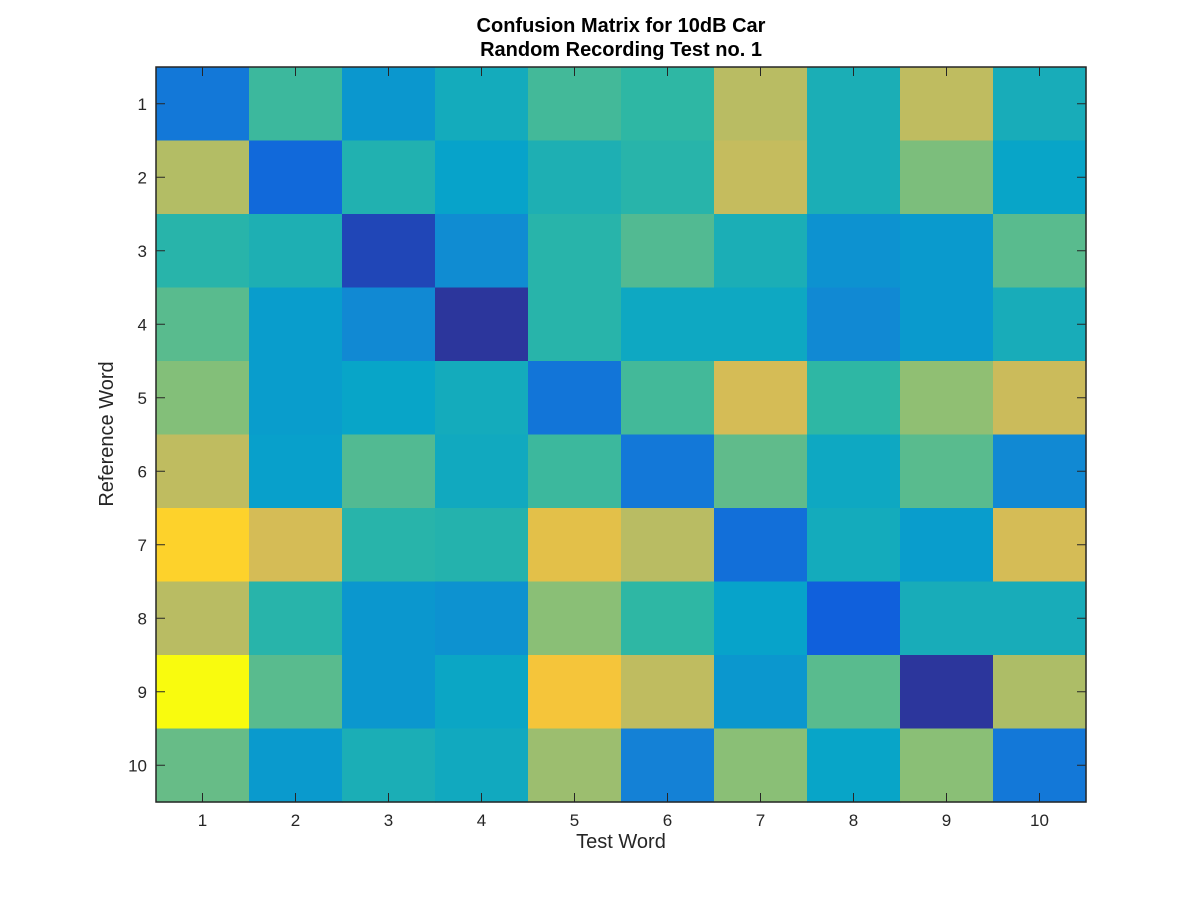 The image size is (1200, 900). What do you see at coordinates (388, 820) in the screenshot?
I see `x-tick-label: 3` at bounding box center [388, 820].